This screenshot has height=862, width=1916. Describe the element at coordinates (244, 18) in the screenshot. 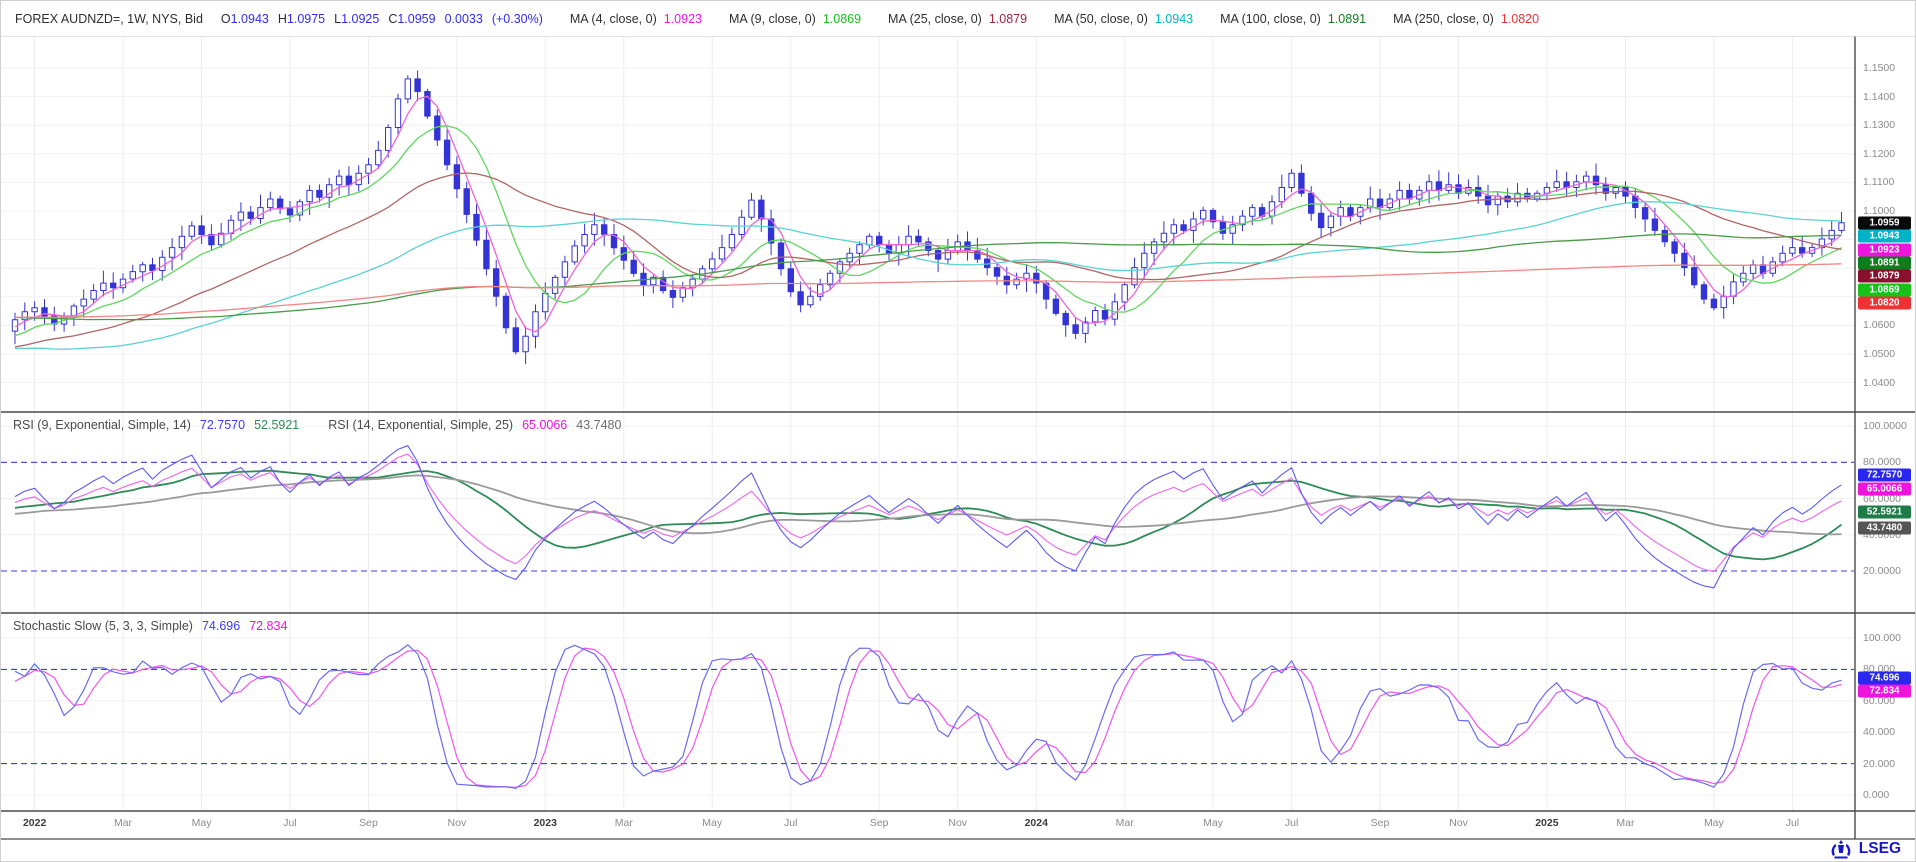

I see `quote-field-O: O1.0943` at that location.